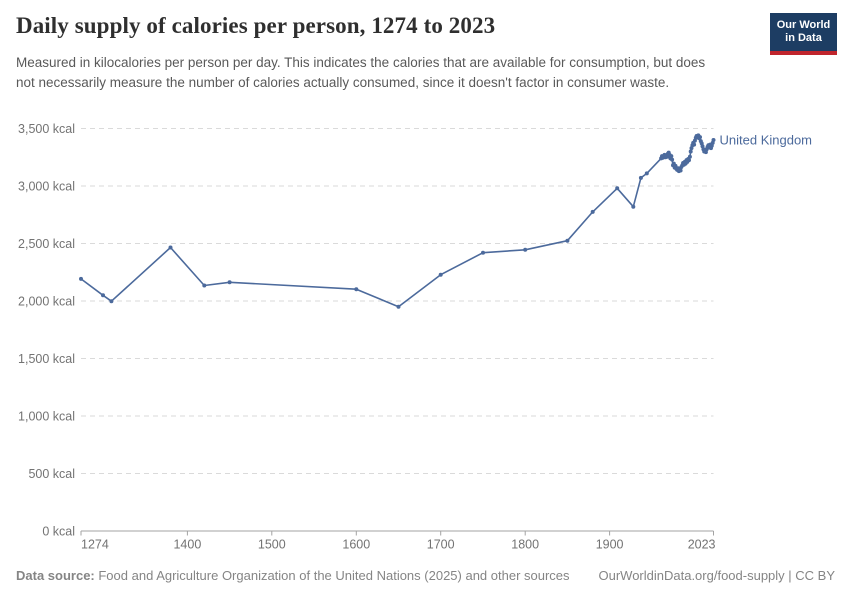 The height and width of the screenshot is (600, 850). What do you see at coordinates (46, 129) in the screenshot?
I see `y-axis-label: 3,500 kcal` at bounding box center [46, 129].